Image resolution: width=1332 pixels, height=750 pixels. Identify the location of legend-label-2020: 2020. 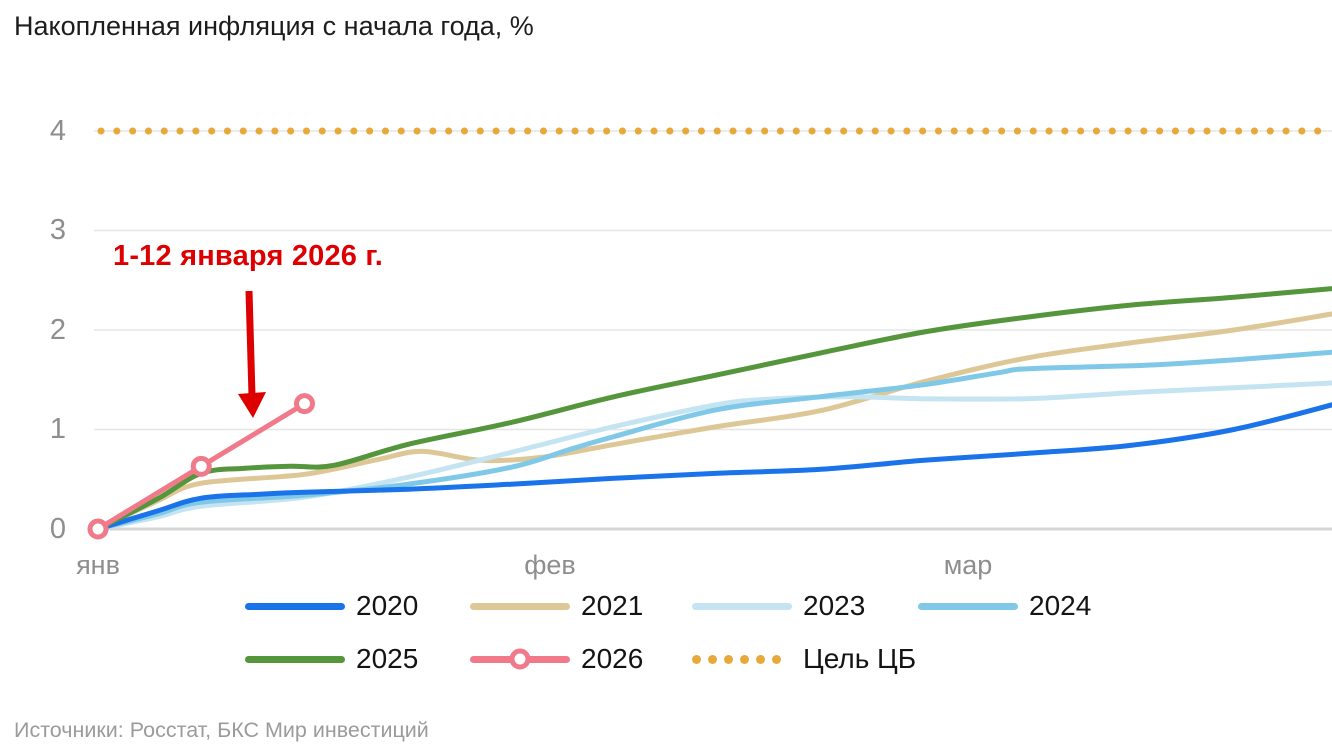
(387, 605).